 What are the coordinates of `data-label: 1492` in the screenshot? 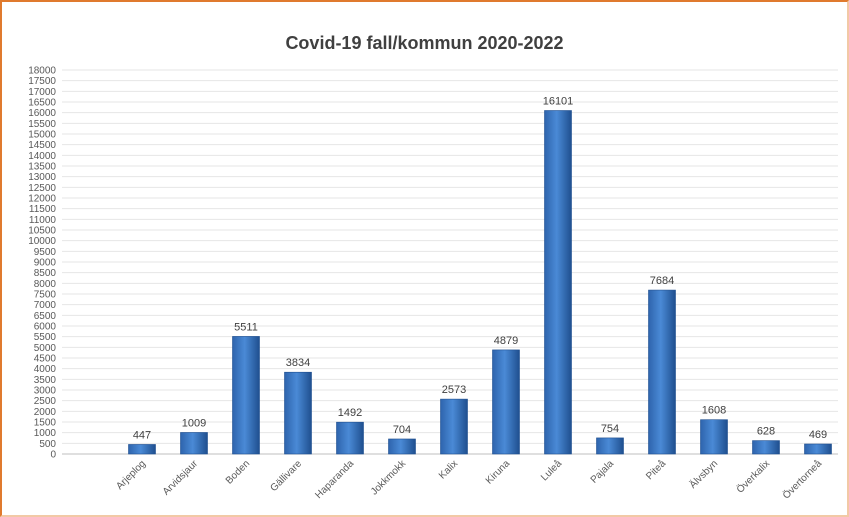 It's located at (350, 413).